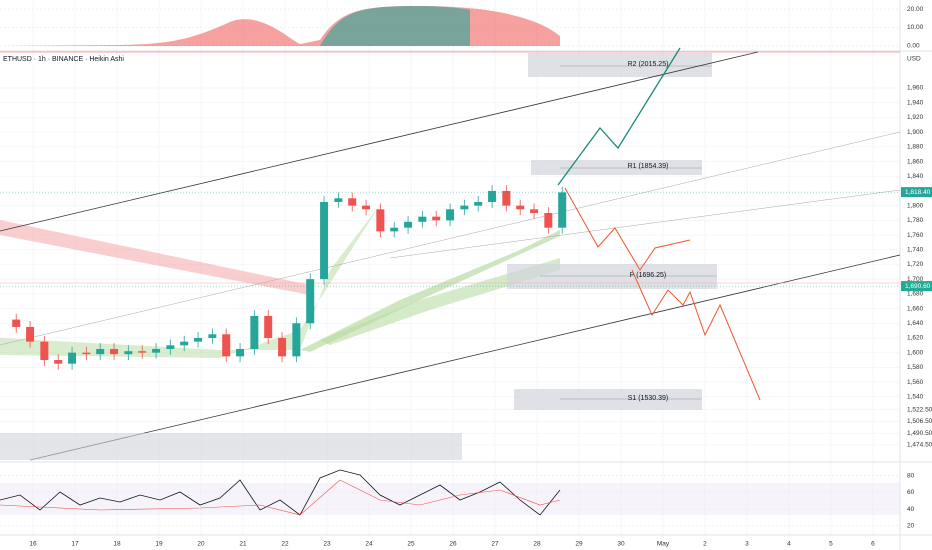  Describe the element at coordinates (915, 249) in the screenshot. I see `y-tick-label: 1,740` at that location.